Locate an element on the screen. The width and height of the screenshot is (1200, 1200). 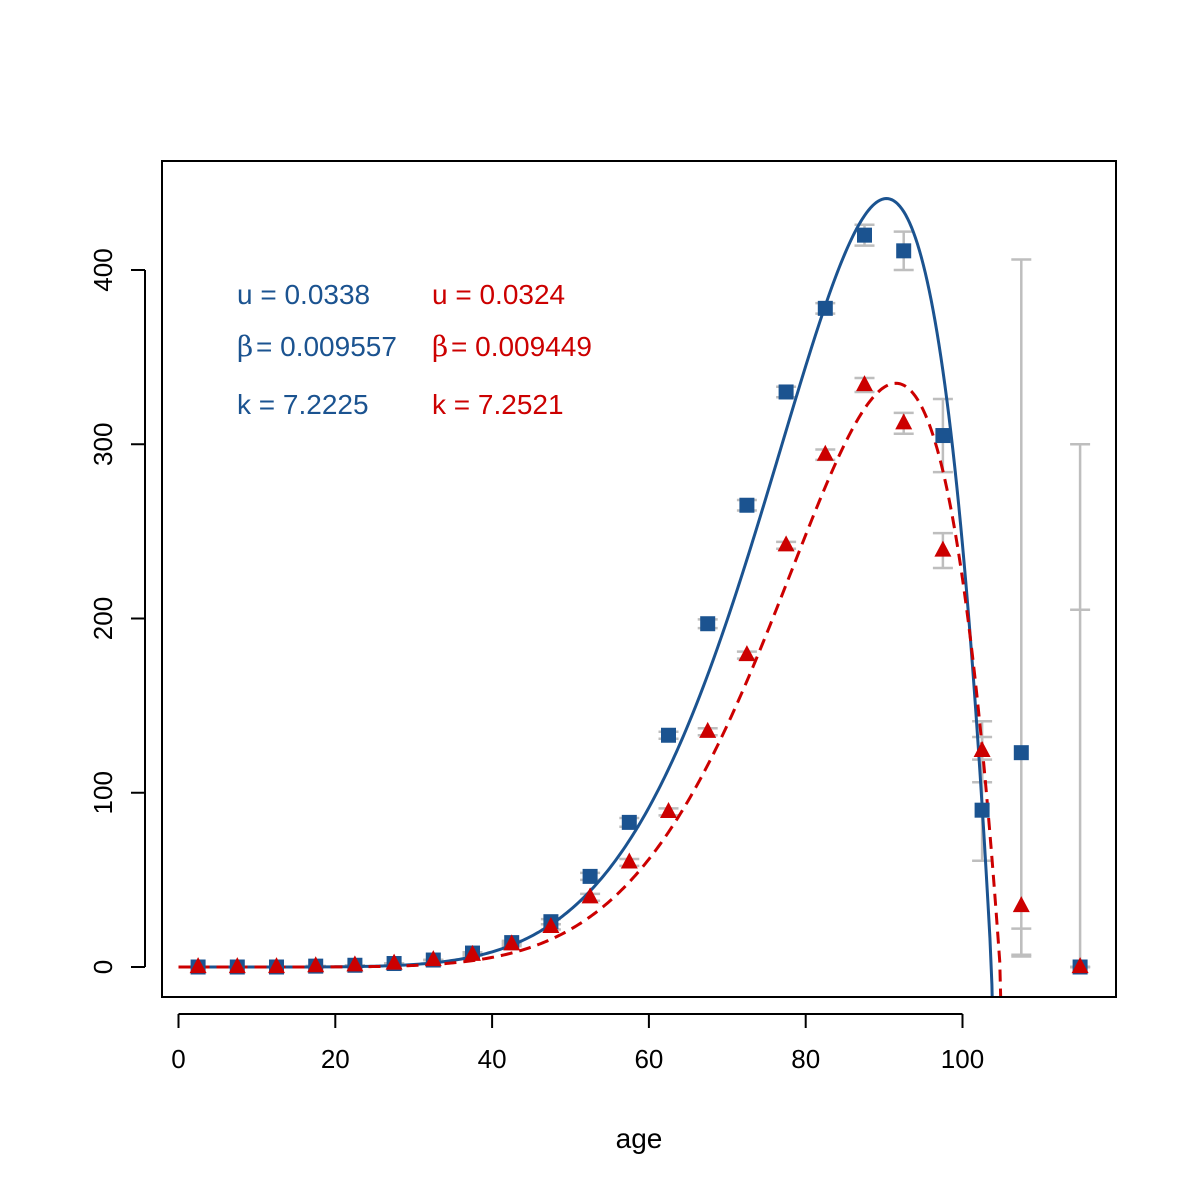
y-tick-label: 300 is located at coordinates (103, 444).